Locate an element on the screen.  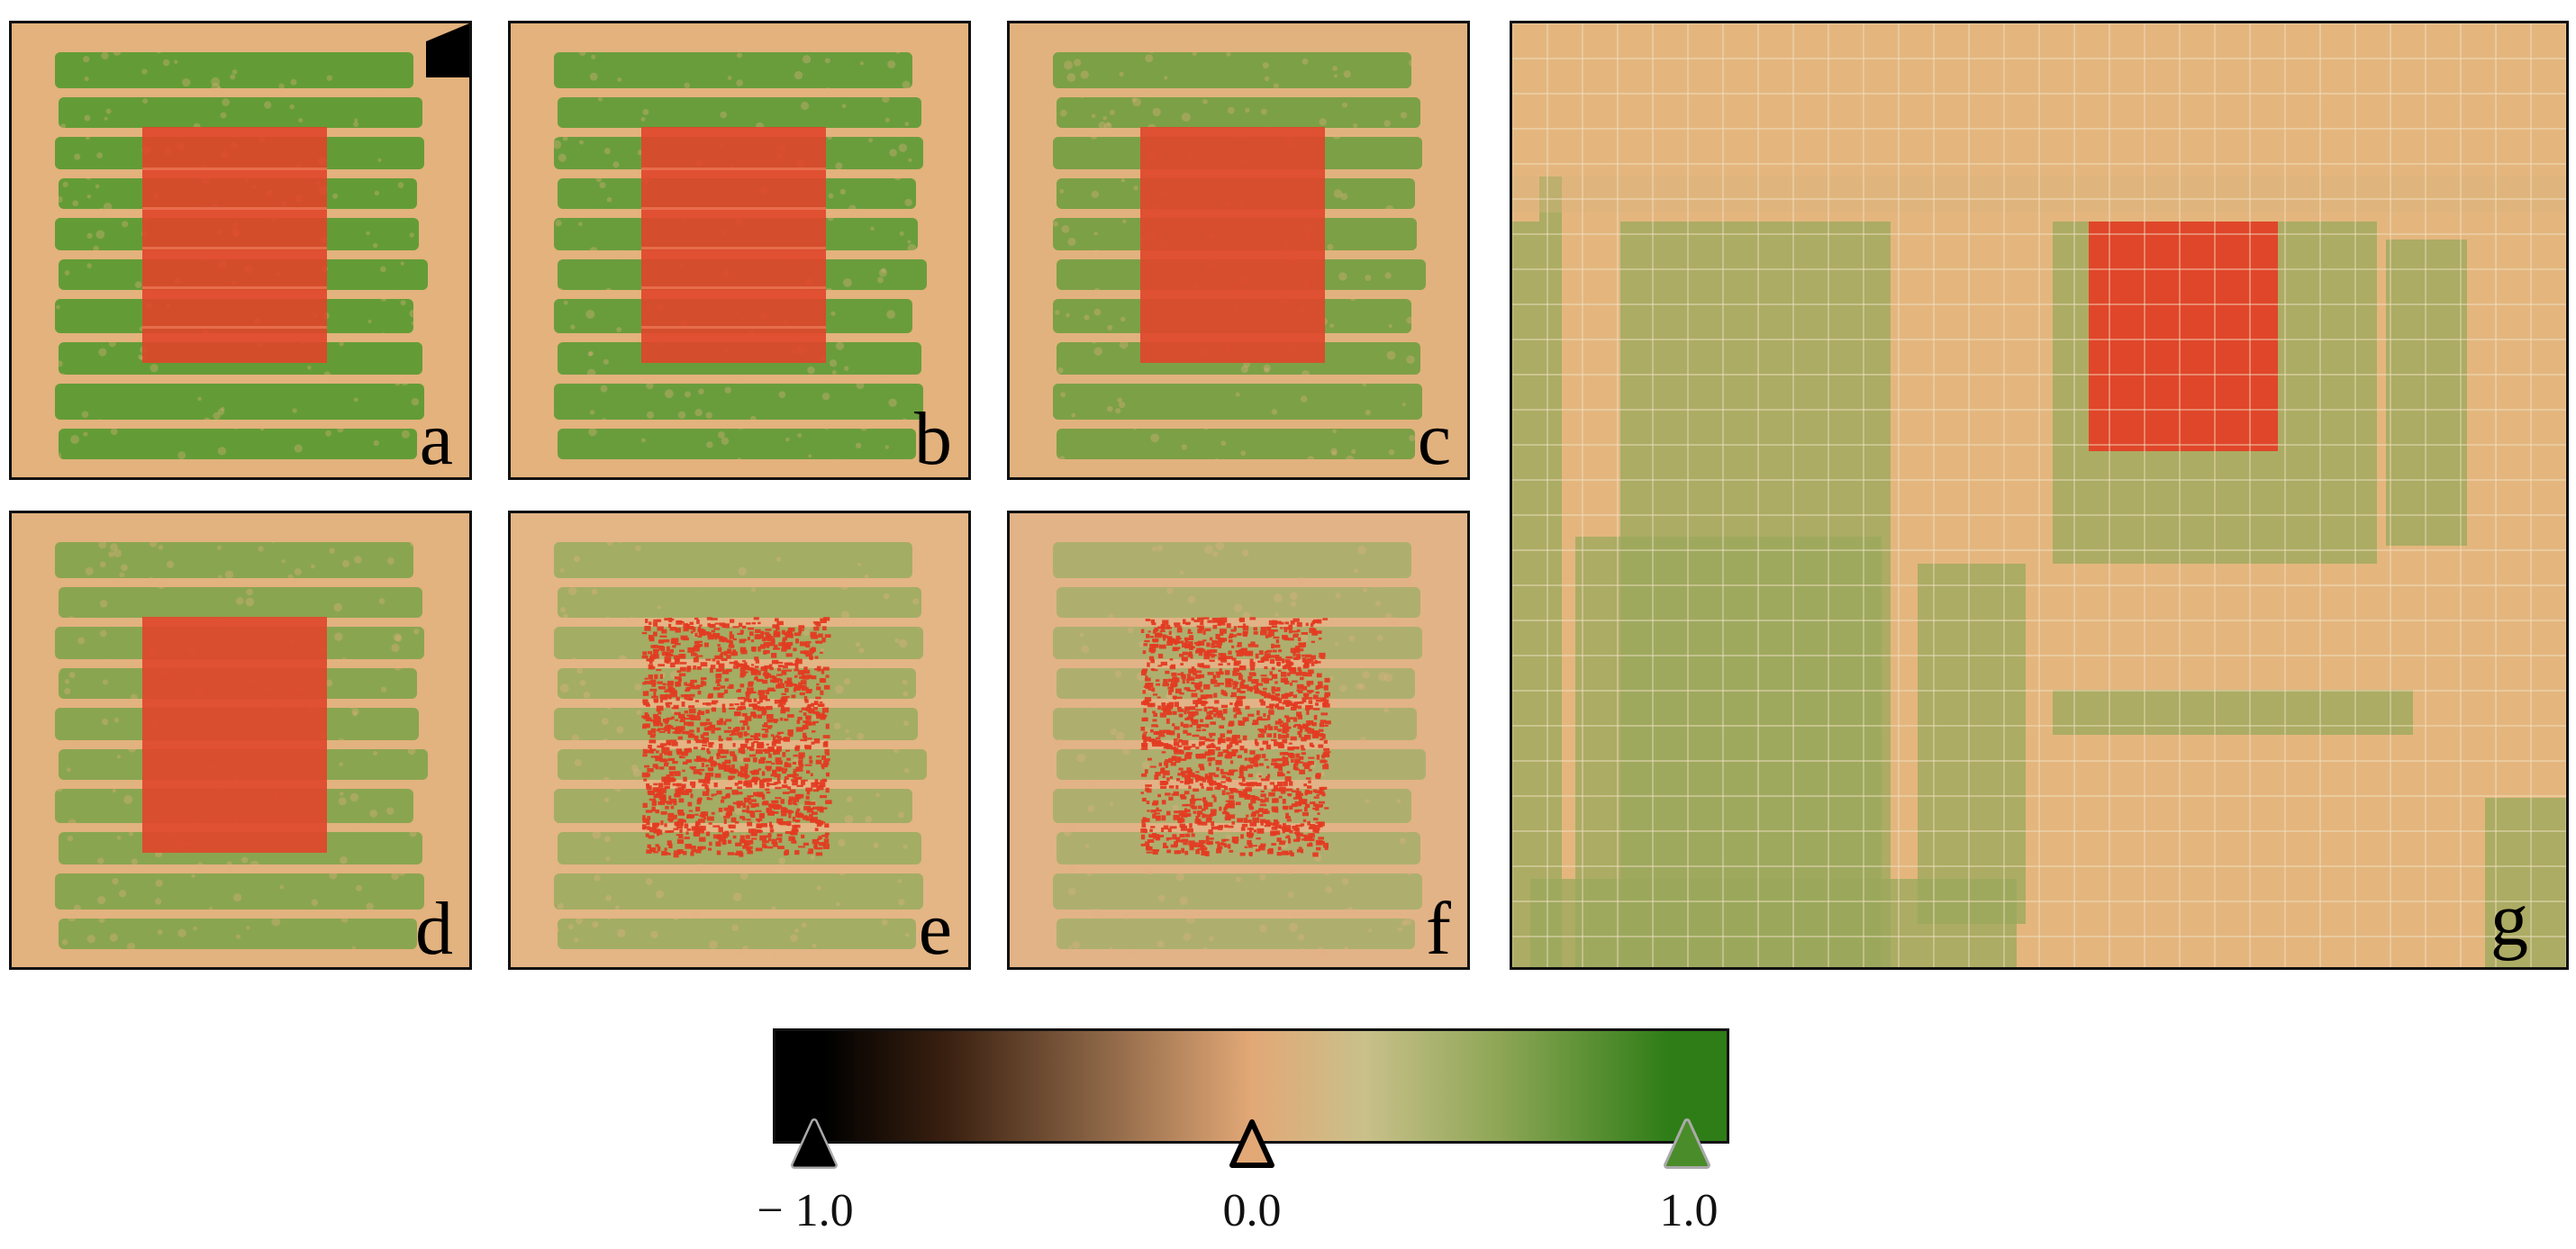
field-image-e is located at coordinates (740, 740).